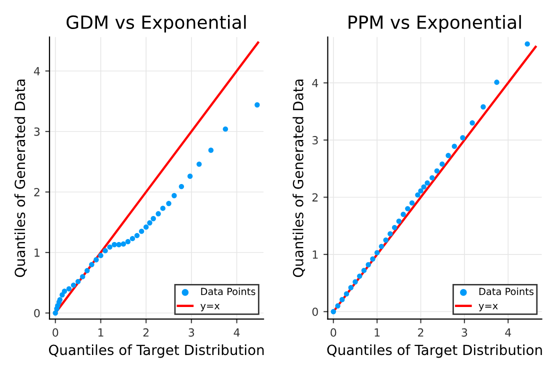 Image resolution: width=550 pixels, height=371 pixels. I want to click on chart-title: GDM vs Exponential, so click(156, 24).